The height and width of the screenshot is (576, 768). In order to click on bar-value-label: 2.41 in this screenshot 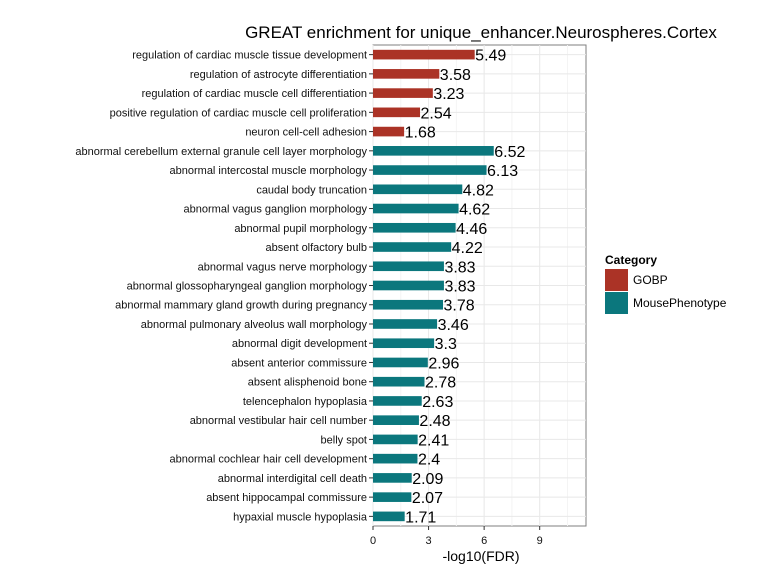, I will do `click(433, 440)`.